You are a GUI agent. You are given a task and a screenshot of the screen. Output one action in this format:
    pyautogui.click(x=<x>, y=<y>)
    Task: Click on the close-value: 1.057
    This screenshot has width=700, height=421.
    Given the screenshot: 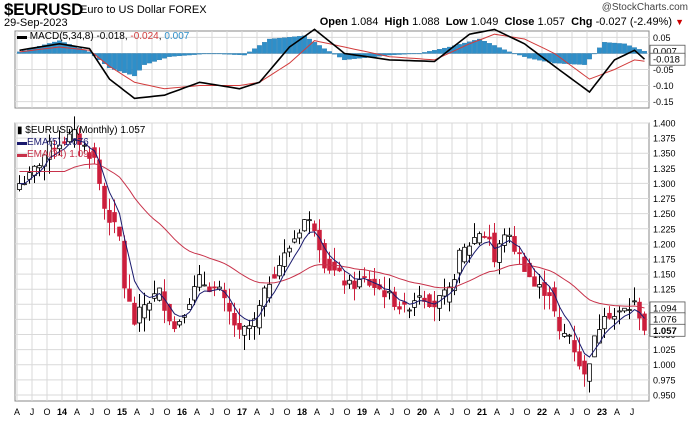 What is the action you would take?
    pyautogui.click(x=551, y=22)
    